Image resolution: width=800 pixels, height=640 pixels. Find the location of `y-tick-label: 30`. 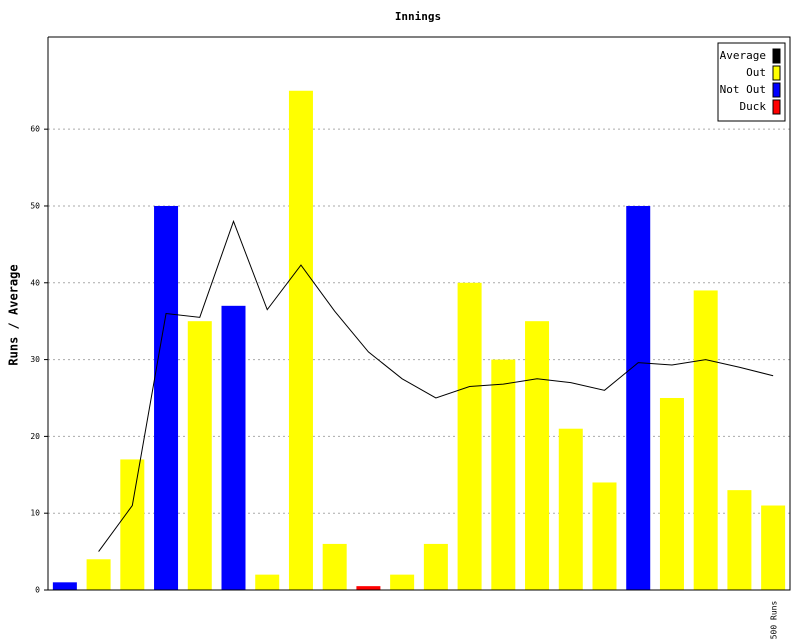

y-tick-label: 30 is located at coordinates (35, 359).